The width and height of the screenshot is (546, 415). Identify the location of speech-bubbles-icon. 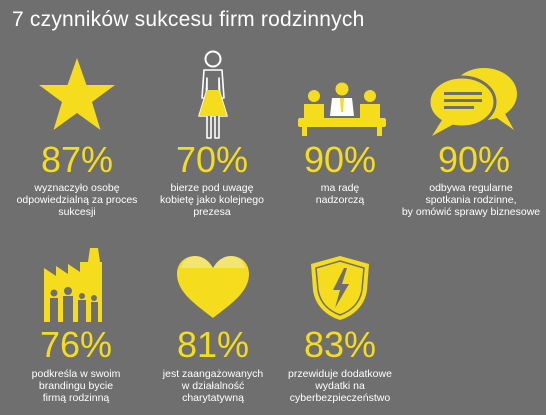
(472, 102).